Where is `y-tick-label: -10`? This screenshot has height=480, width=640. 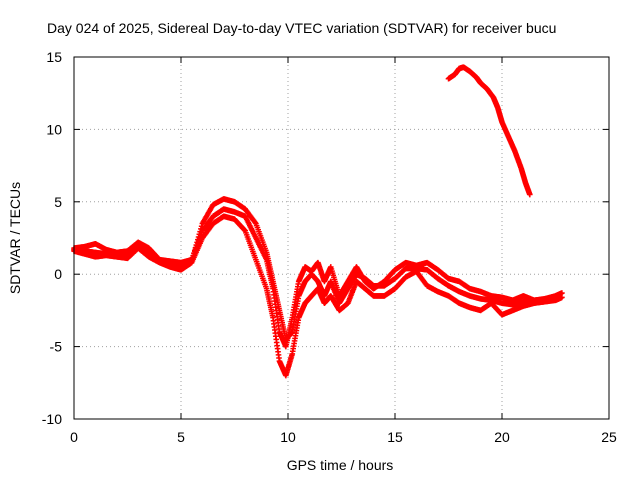
y-tick-label: -10 is located at coordinates (52, 419).